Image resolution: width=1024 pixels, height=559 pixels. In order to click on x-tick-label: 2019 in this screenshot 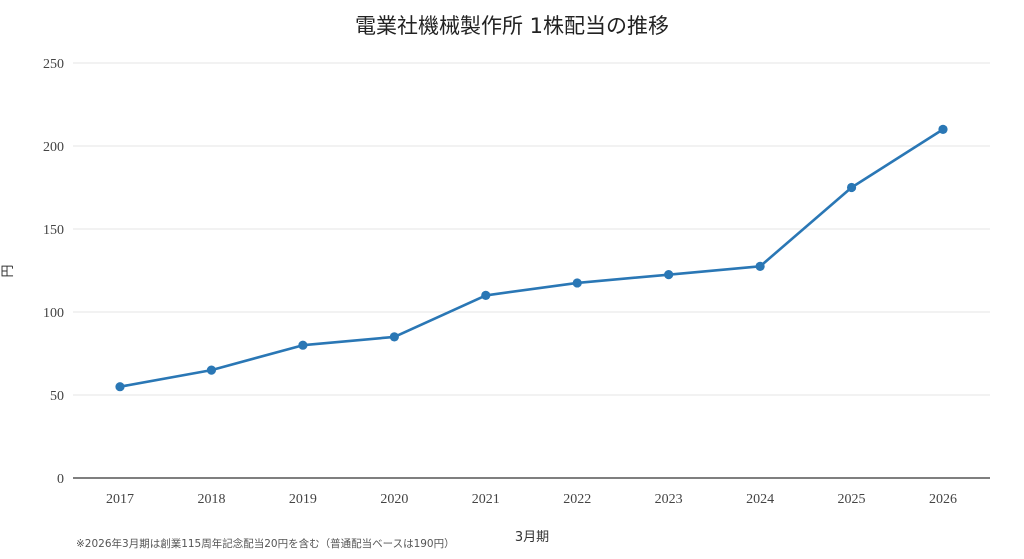, I will do `click(303, 499)`.